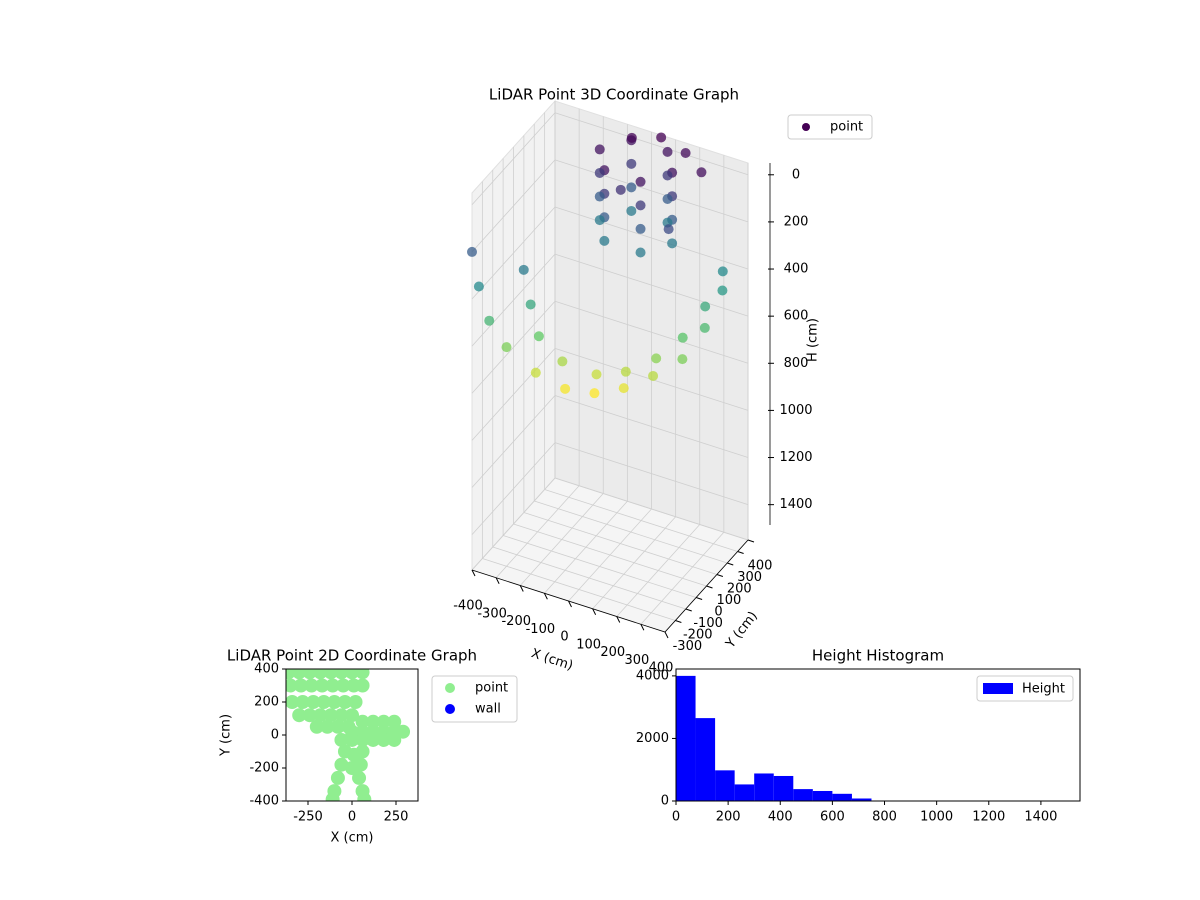 The height and width of the screenshot is (900, 1200). What do you see at coordinates (688, 646) in the screenshot?
I see `y-tick-label: -300` at bounding box center [688, 646].